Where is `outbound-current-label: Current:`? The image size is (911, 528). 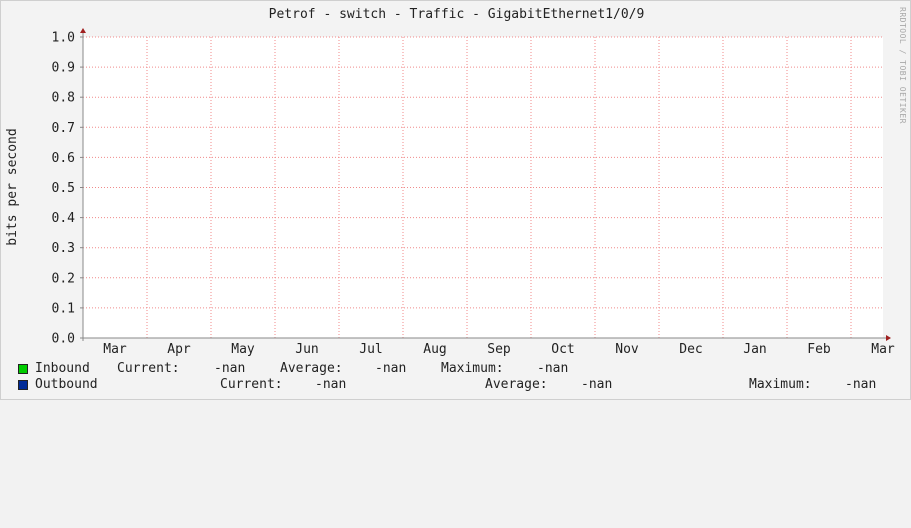 outbound-current-label: Current: is located at coordinates (251, 384).